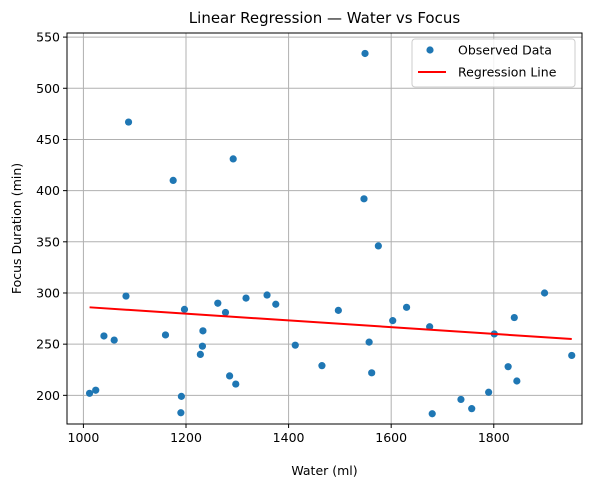 The width and height of the screenshot is (590, 490). I want to click on legend-label-regression: Regression Line, so click(507, 72).